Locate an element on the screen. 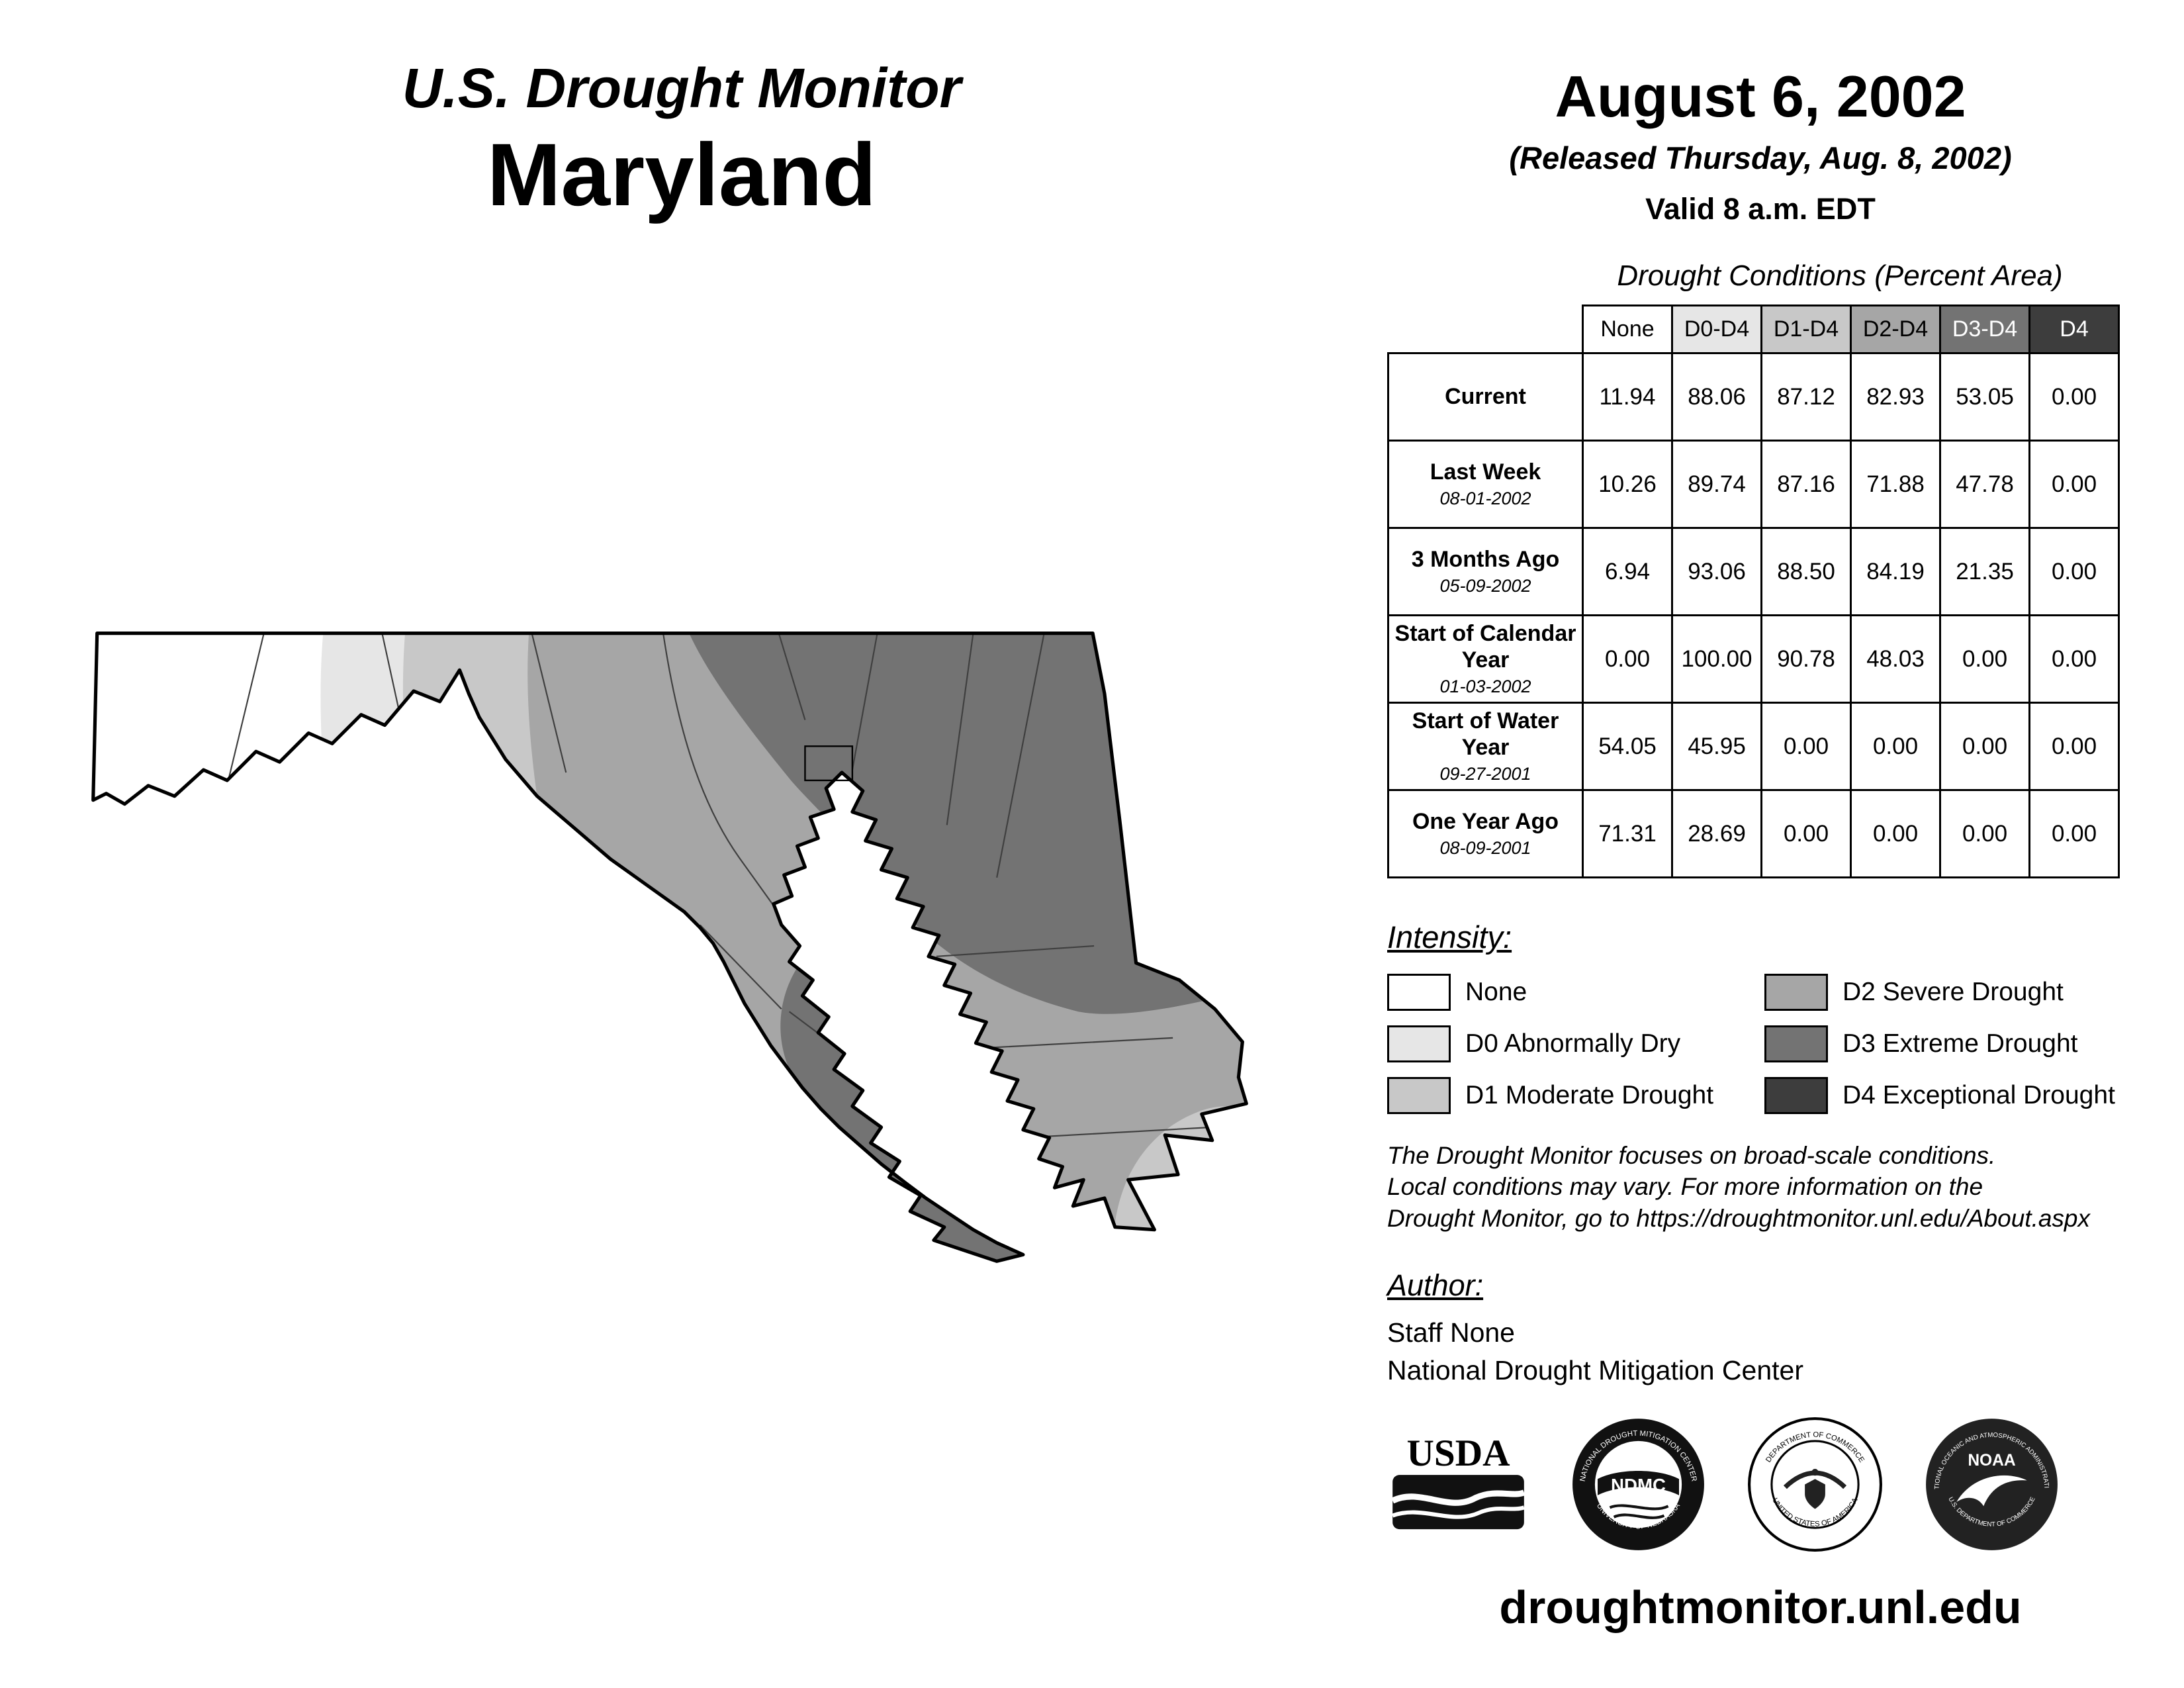 The width and height of the screenshot is (2184, 1688). row-date: 09-27-2001 is located at coordinates (1485, 773).